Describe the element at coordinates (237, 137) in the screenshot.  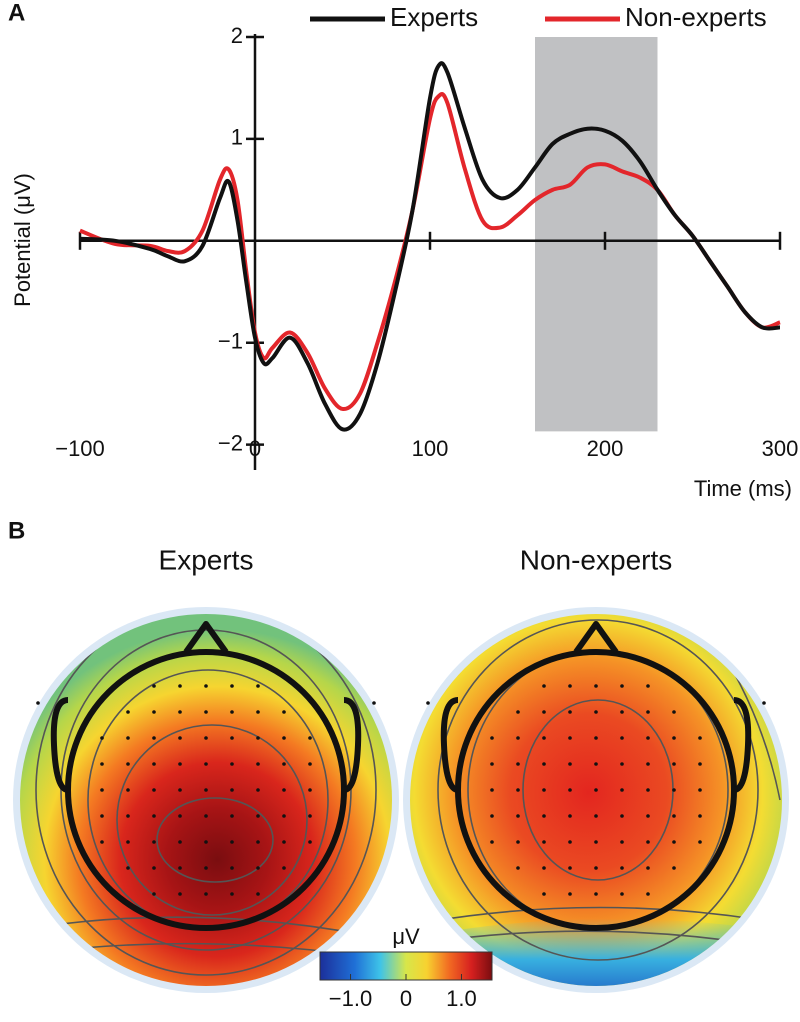
I see `y-tick-label: 1` at that location.